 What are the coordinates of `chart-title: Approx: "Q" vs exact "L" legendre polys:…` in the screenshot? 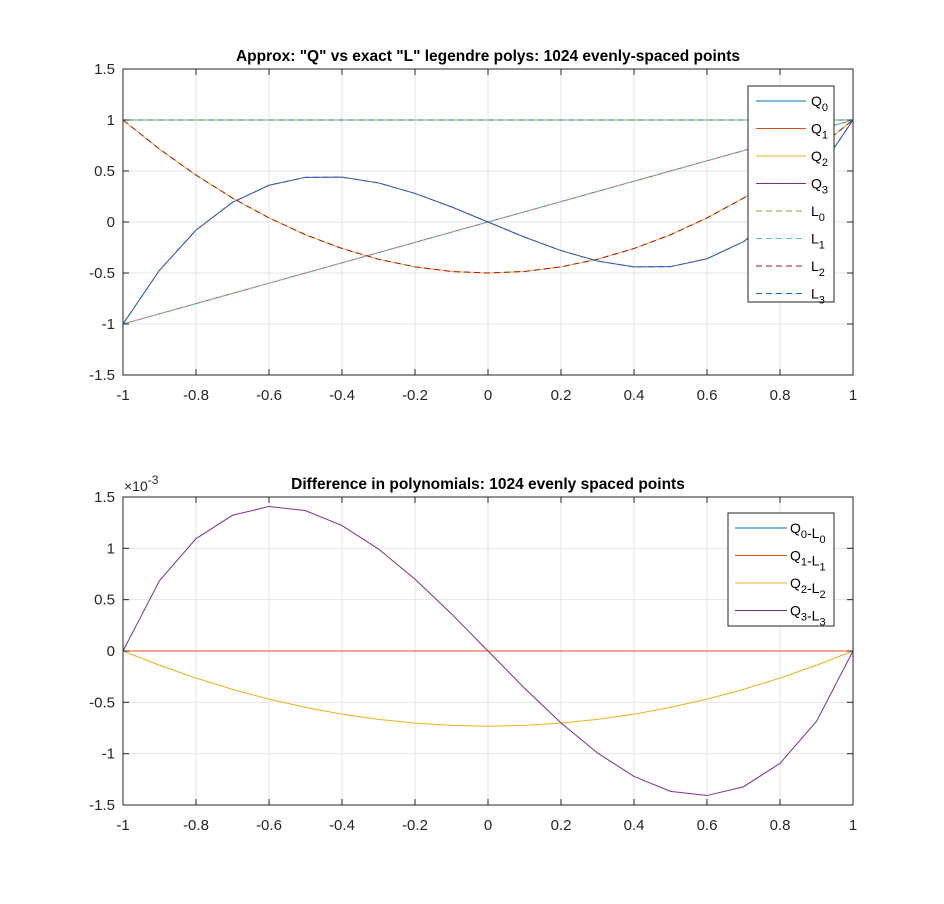 It's located at (488, 56).